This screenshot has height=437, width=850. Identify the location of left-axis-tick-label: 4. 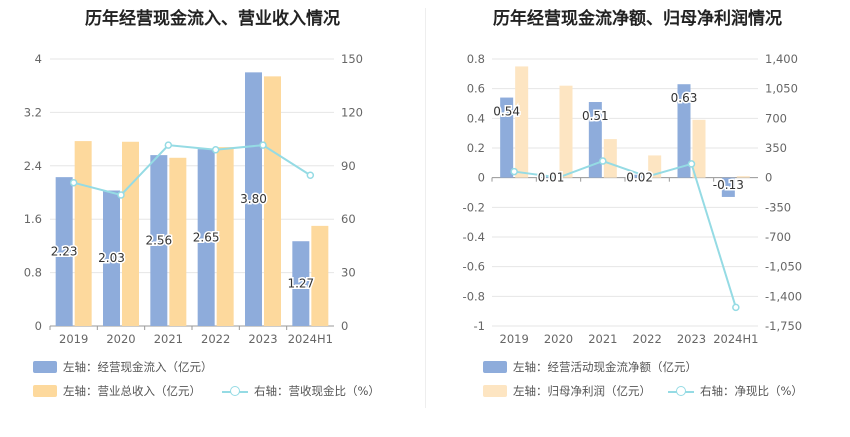
(38, 59).